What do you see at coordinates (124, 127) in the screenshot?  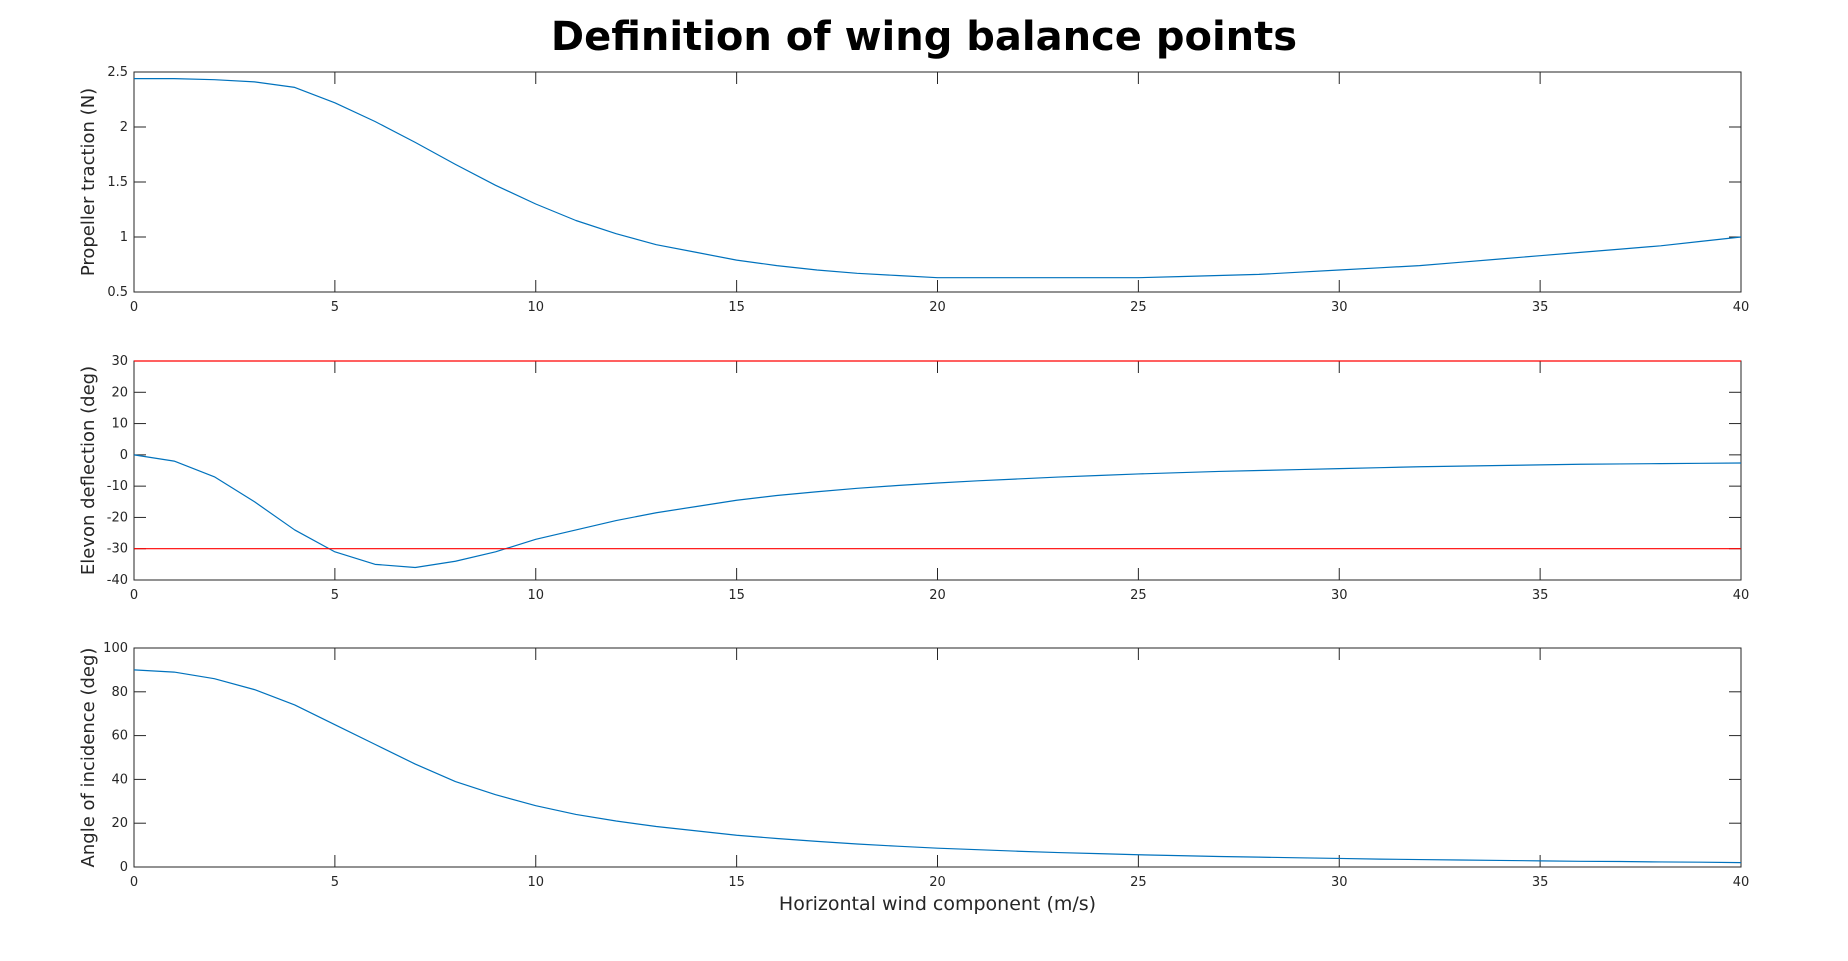 I see `y-tick-label: 2` at bounding box center [124, 127].